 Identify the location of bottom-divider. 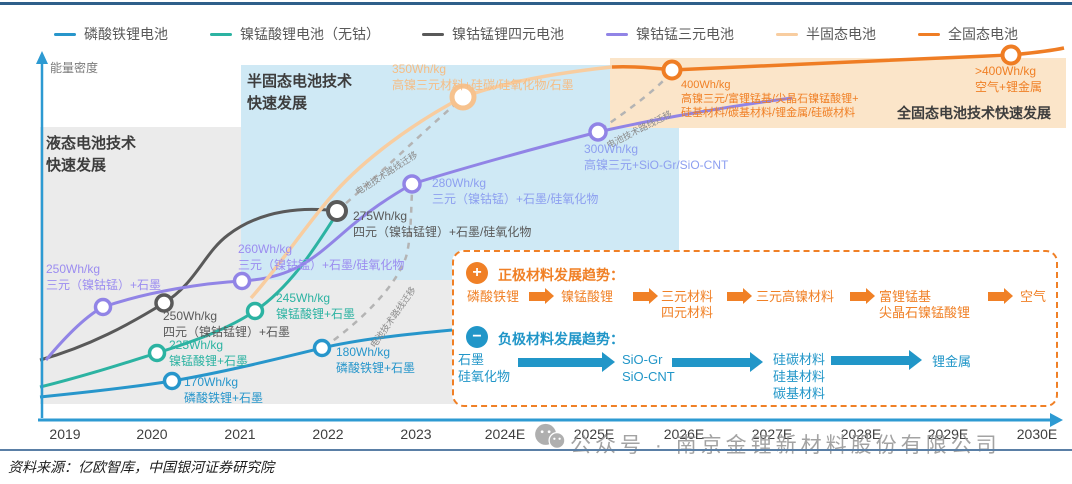
(536, 450).